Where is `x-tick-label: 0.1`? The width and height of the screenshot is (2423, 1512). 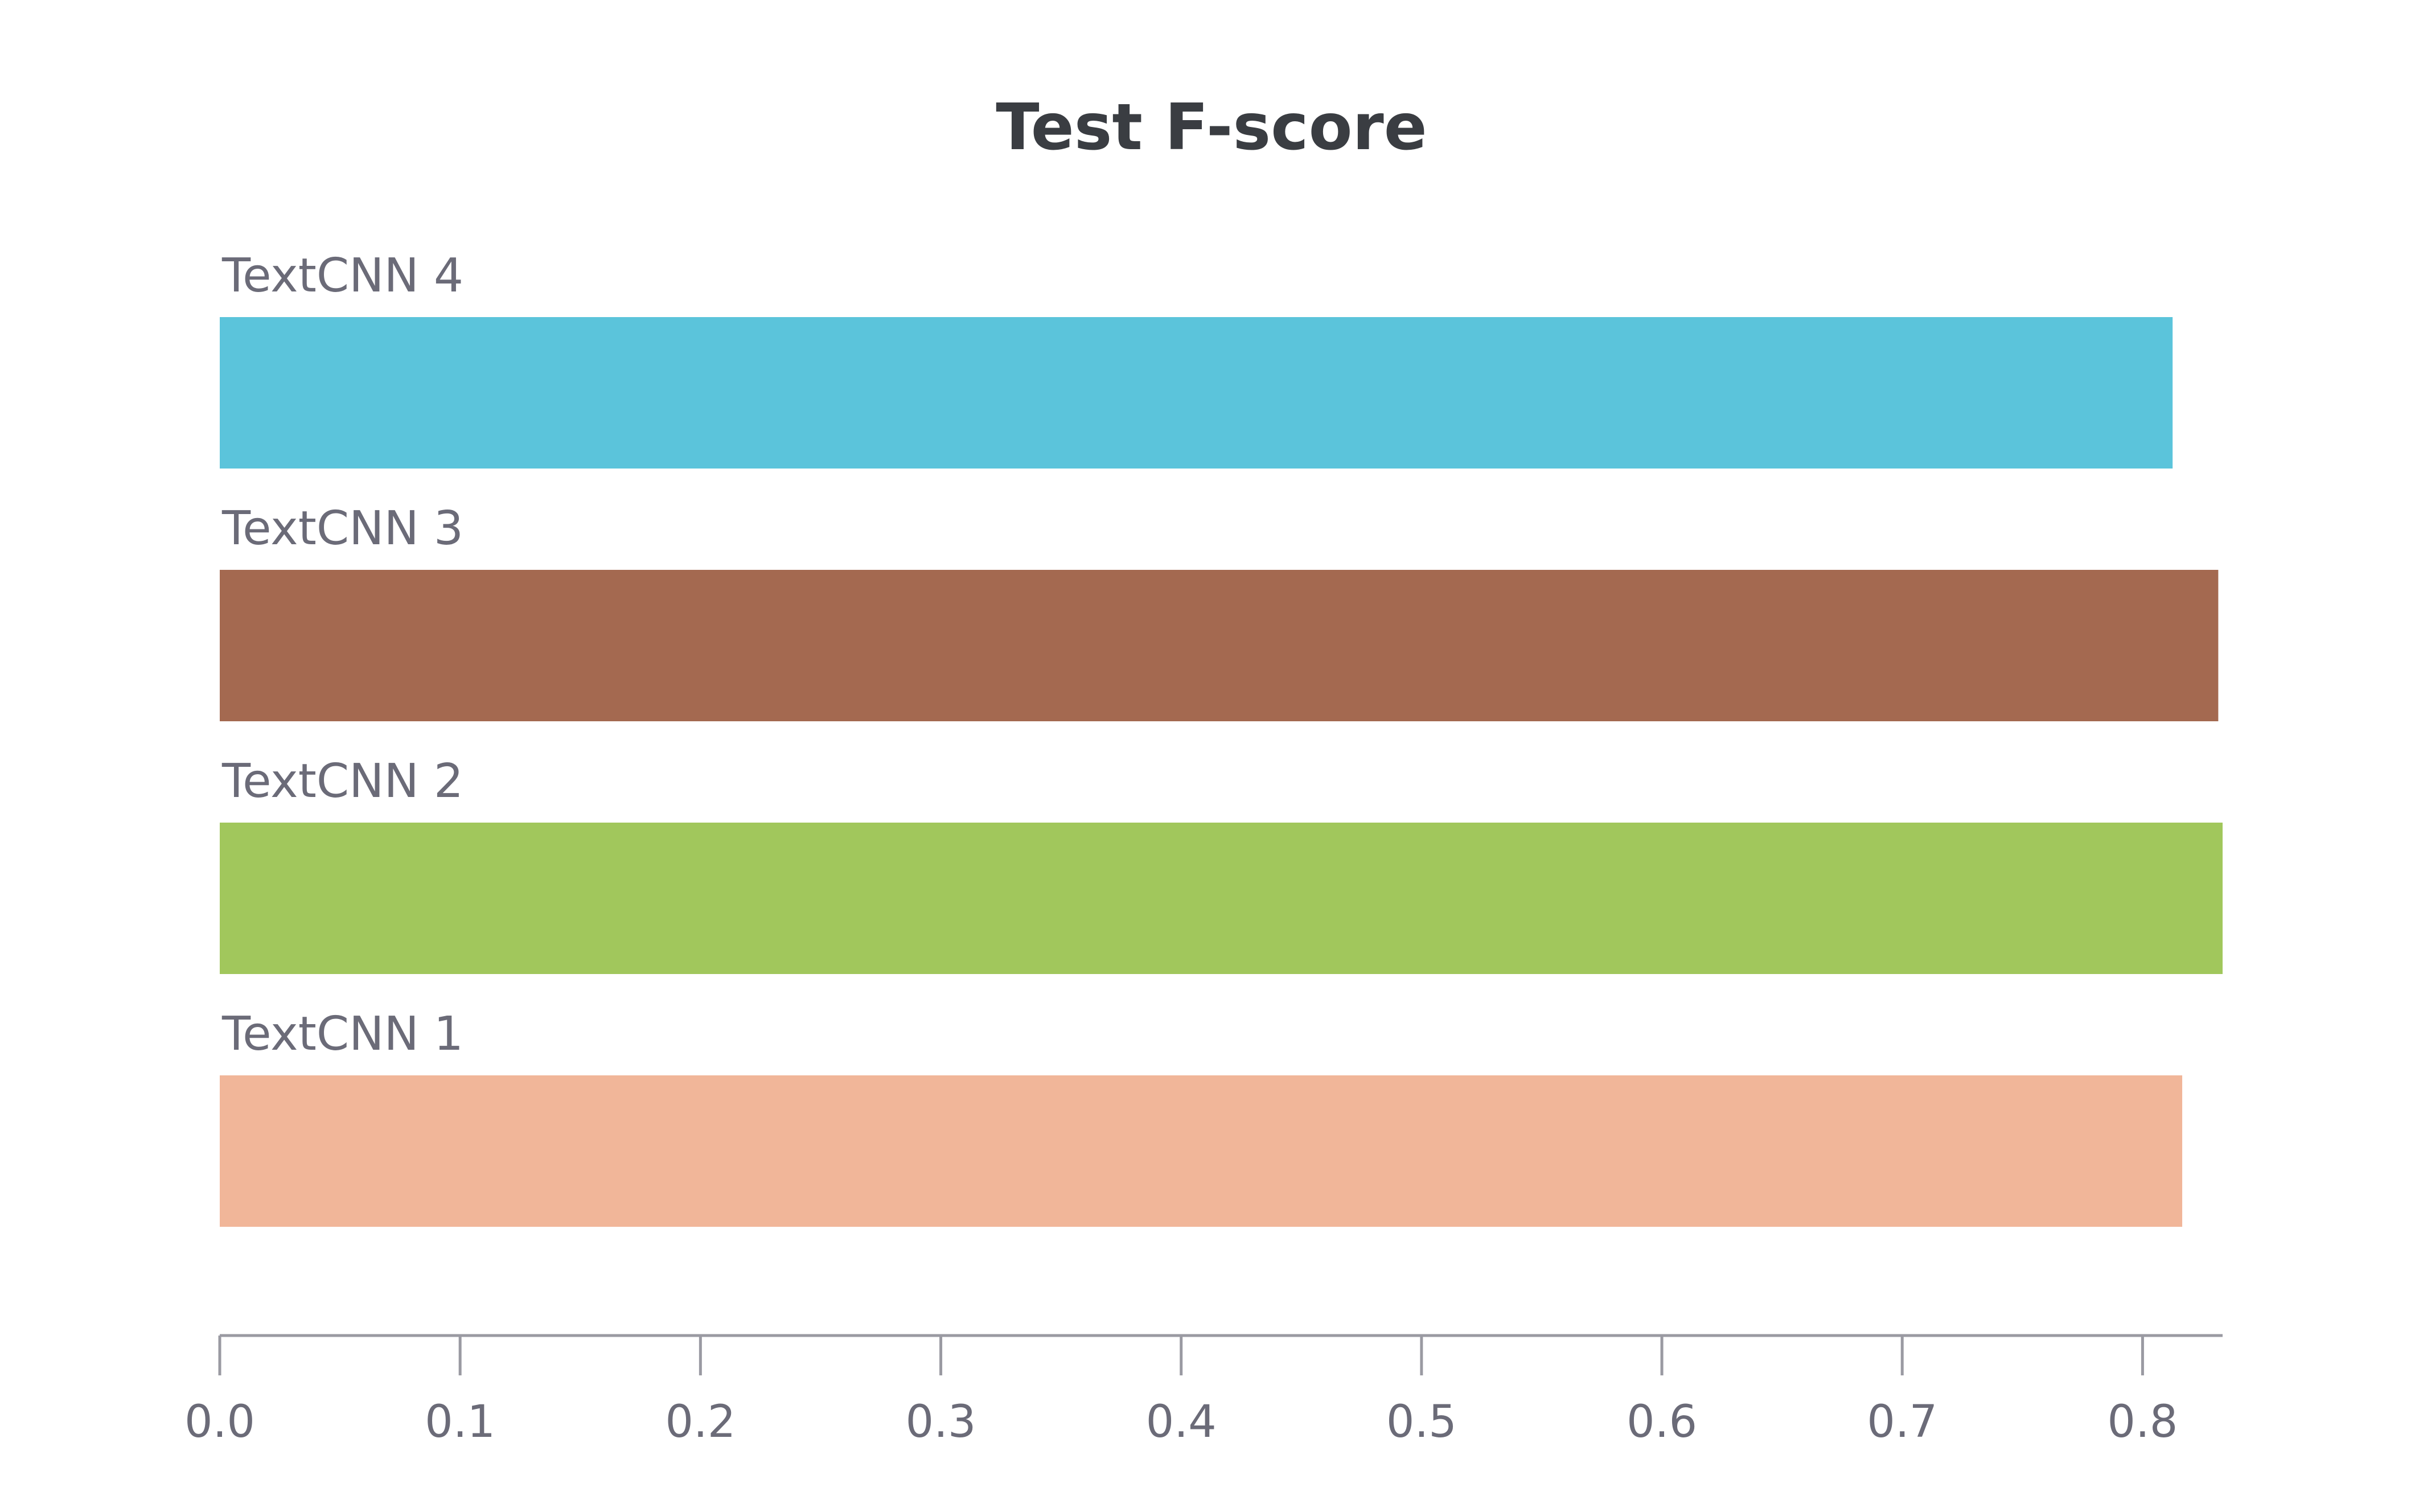
x-tick-label: 0.1 is located at coordinates (460, 1422).